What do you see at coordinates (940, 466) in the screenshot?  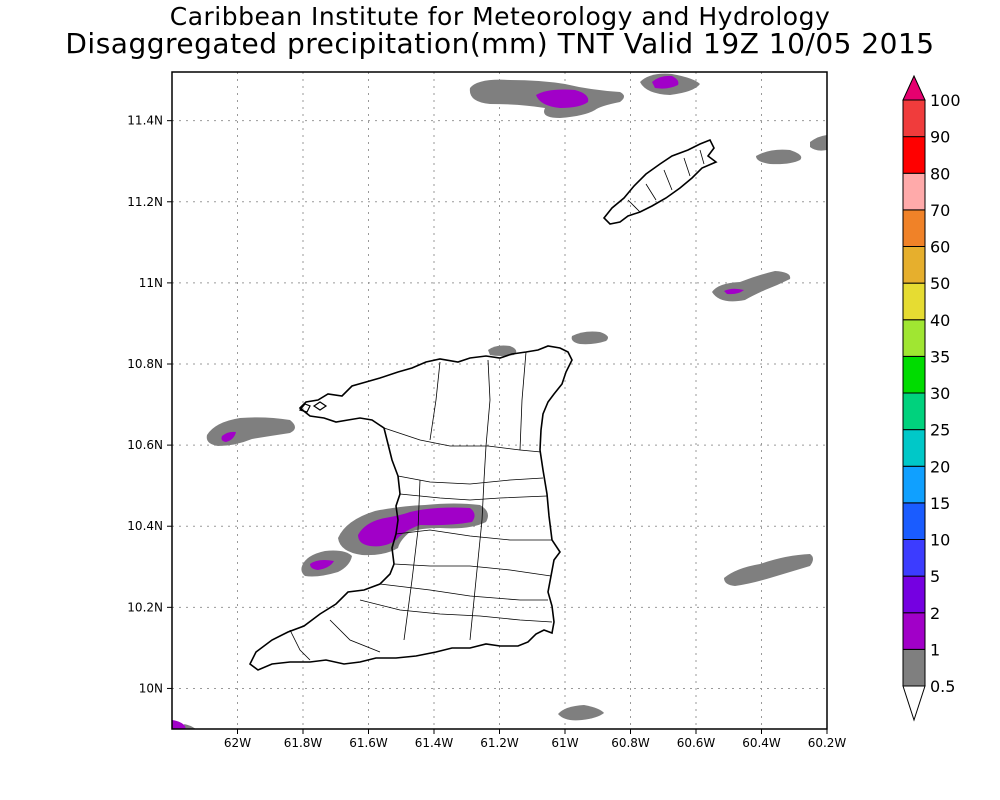 I see `legend-label: 20` at bounding box center [940, 466].